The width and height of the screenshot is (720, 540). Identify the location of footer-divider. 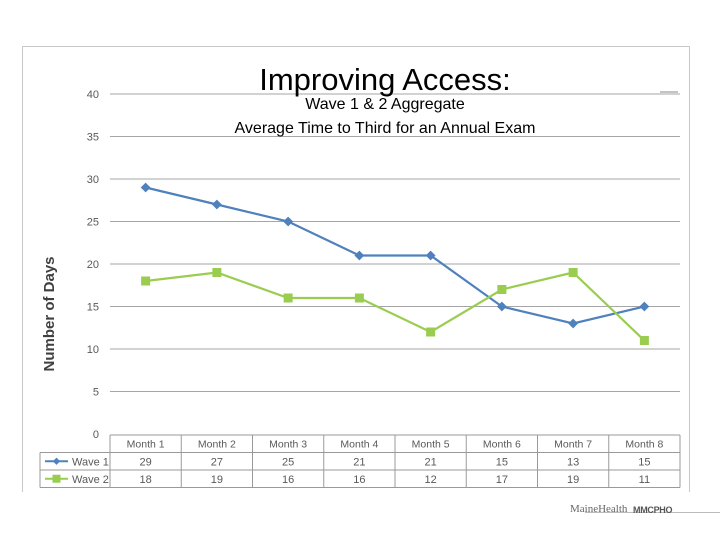
(652, 512).